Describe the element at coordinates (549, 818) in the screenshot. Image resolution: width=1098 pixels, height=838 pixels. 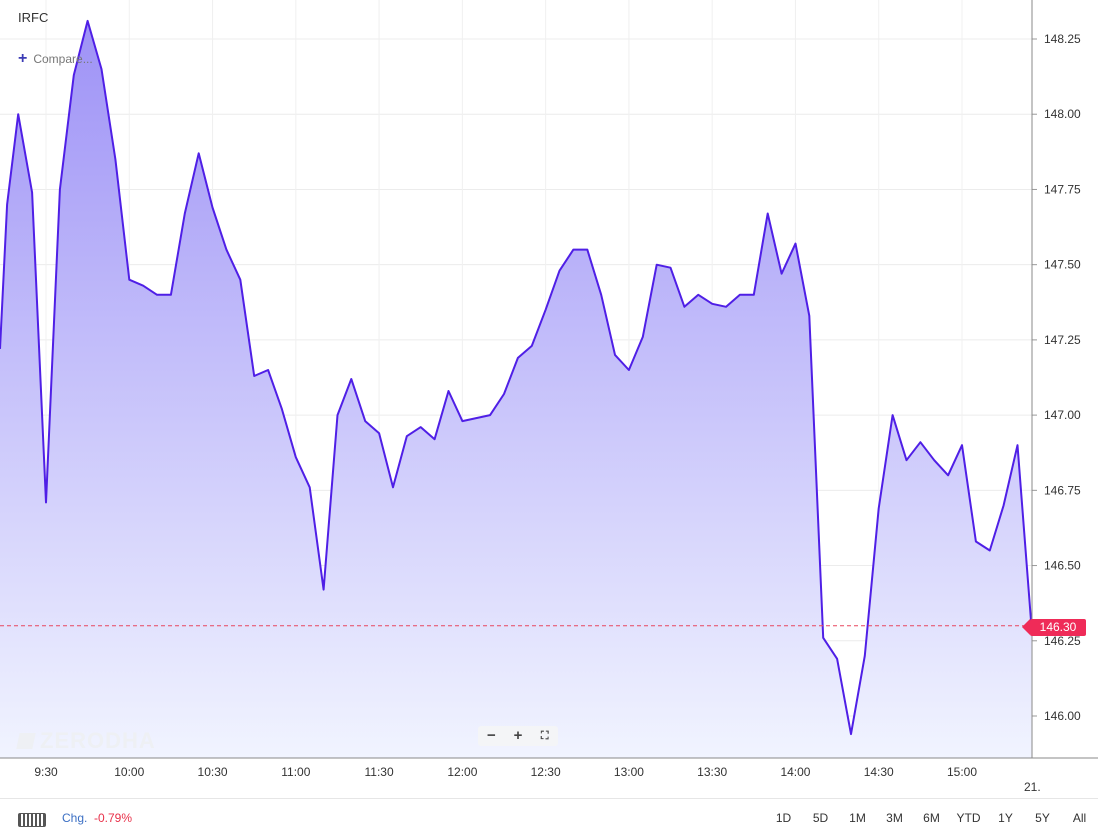
I see `footer-bar: Chg. -0.79% 1D 5D 1M 3M 6M YTD 1Y 5Y All` at that location.